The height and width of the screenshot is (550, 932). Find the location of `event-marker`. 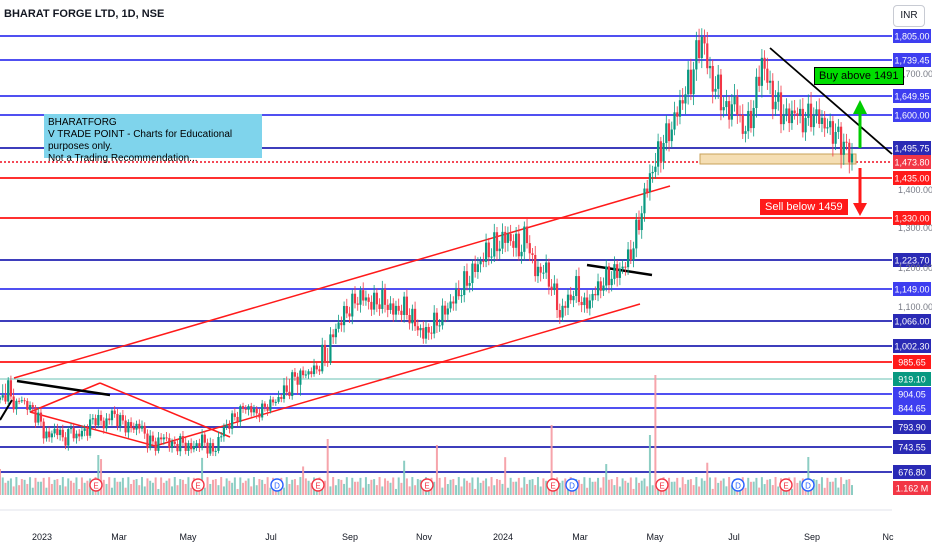

event-marker is located at coordinates (277, 485).